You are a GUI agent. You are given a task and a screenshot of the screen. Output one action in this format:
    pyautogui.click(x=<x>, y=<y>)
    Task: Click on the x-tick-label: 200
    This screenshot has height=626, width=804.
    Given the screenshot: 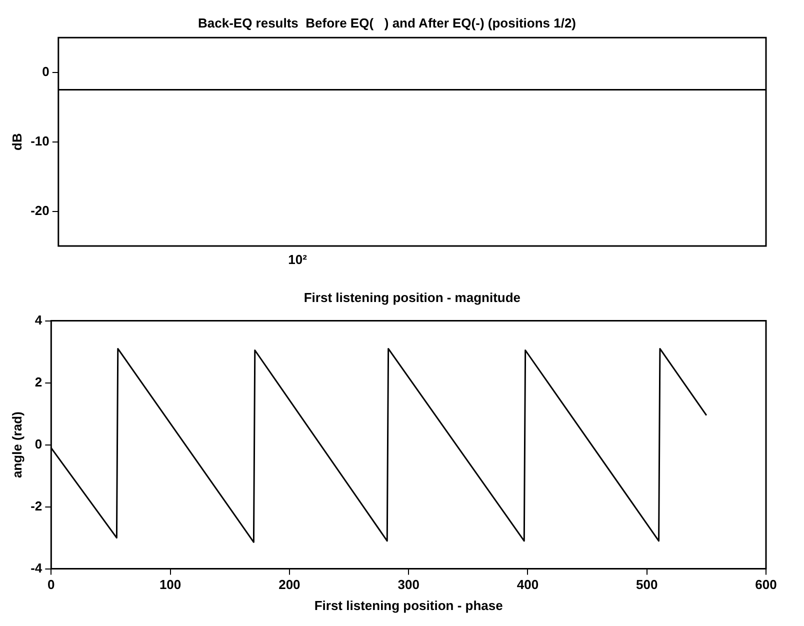 What is the action you would take?
    pyautogui.click(x=289, y=584)
    